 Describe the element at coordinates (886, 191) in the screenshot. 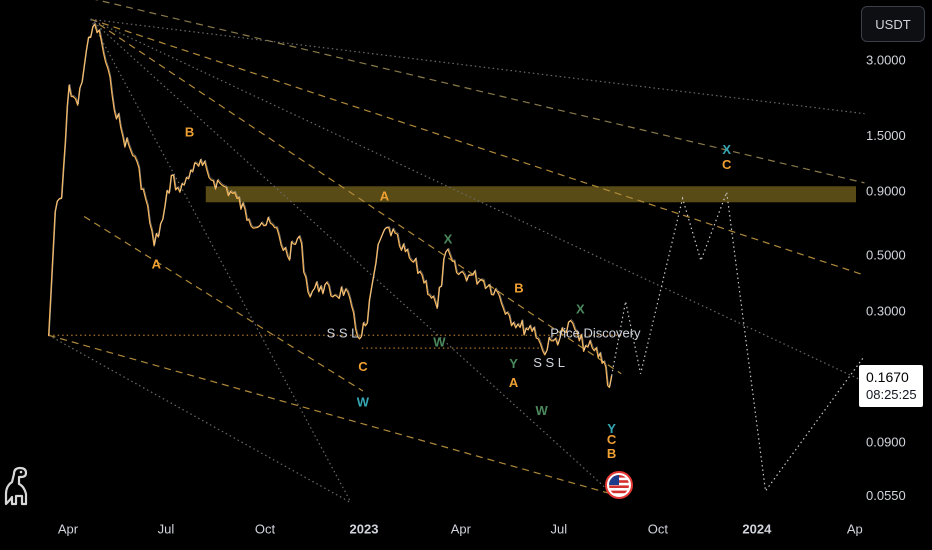

I see `y-tick-label: 0.9000` at that location.